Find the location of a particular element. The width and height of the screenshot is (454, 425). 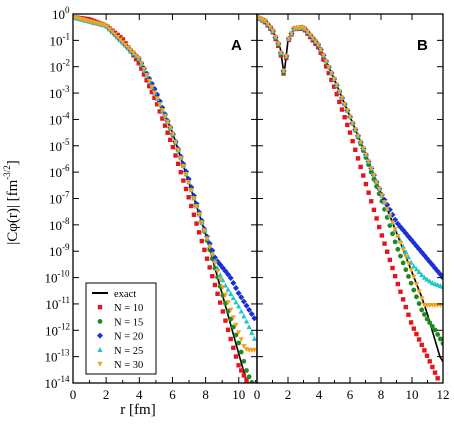

y-tick-label: 10⁻¹⁰ is located at coordinates (57, 277).